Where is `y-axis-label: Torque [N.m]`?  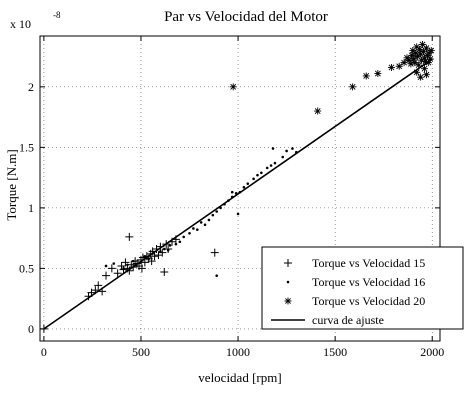
y-axis-label: Torque [N.m] is located at coordinates (11, 184).